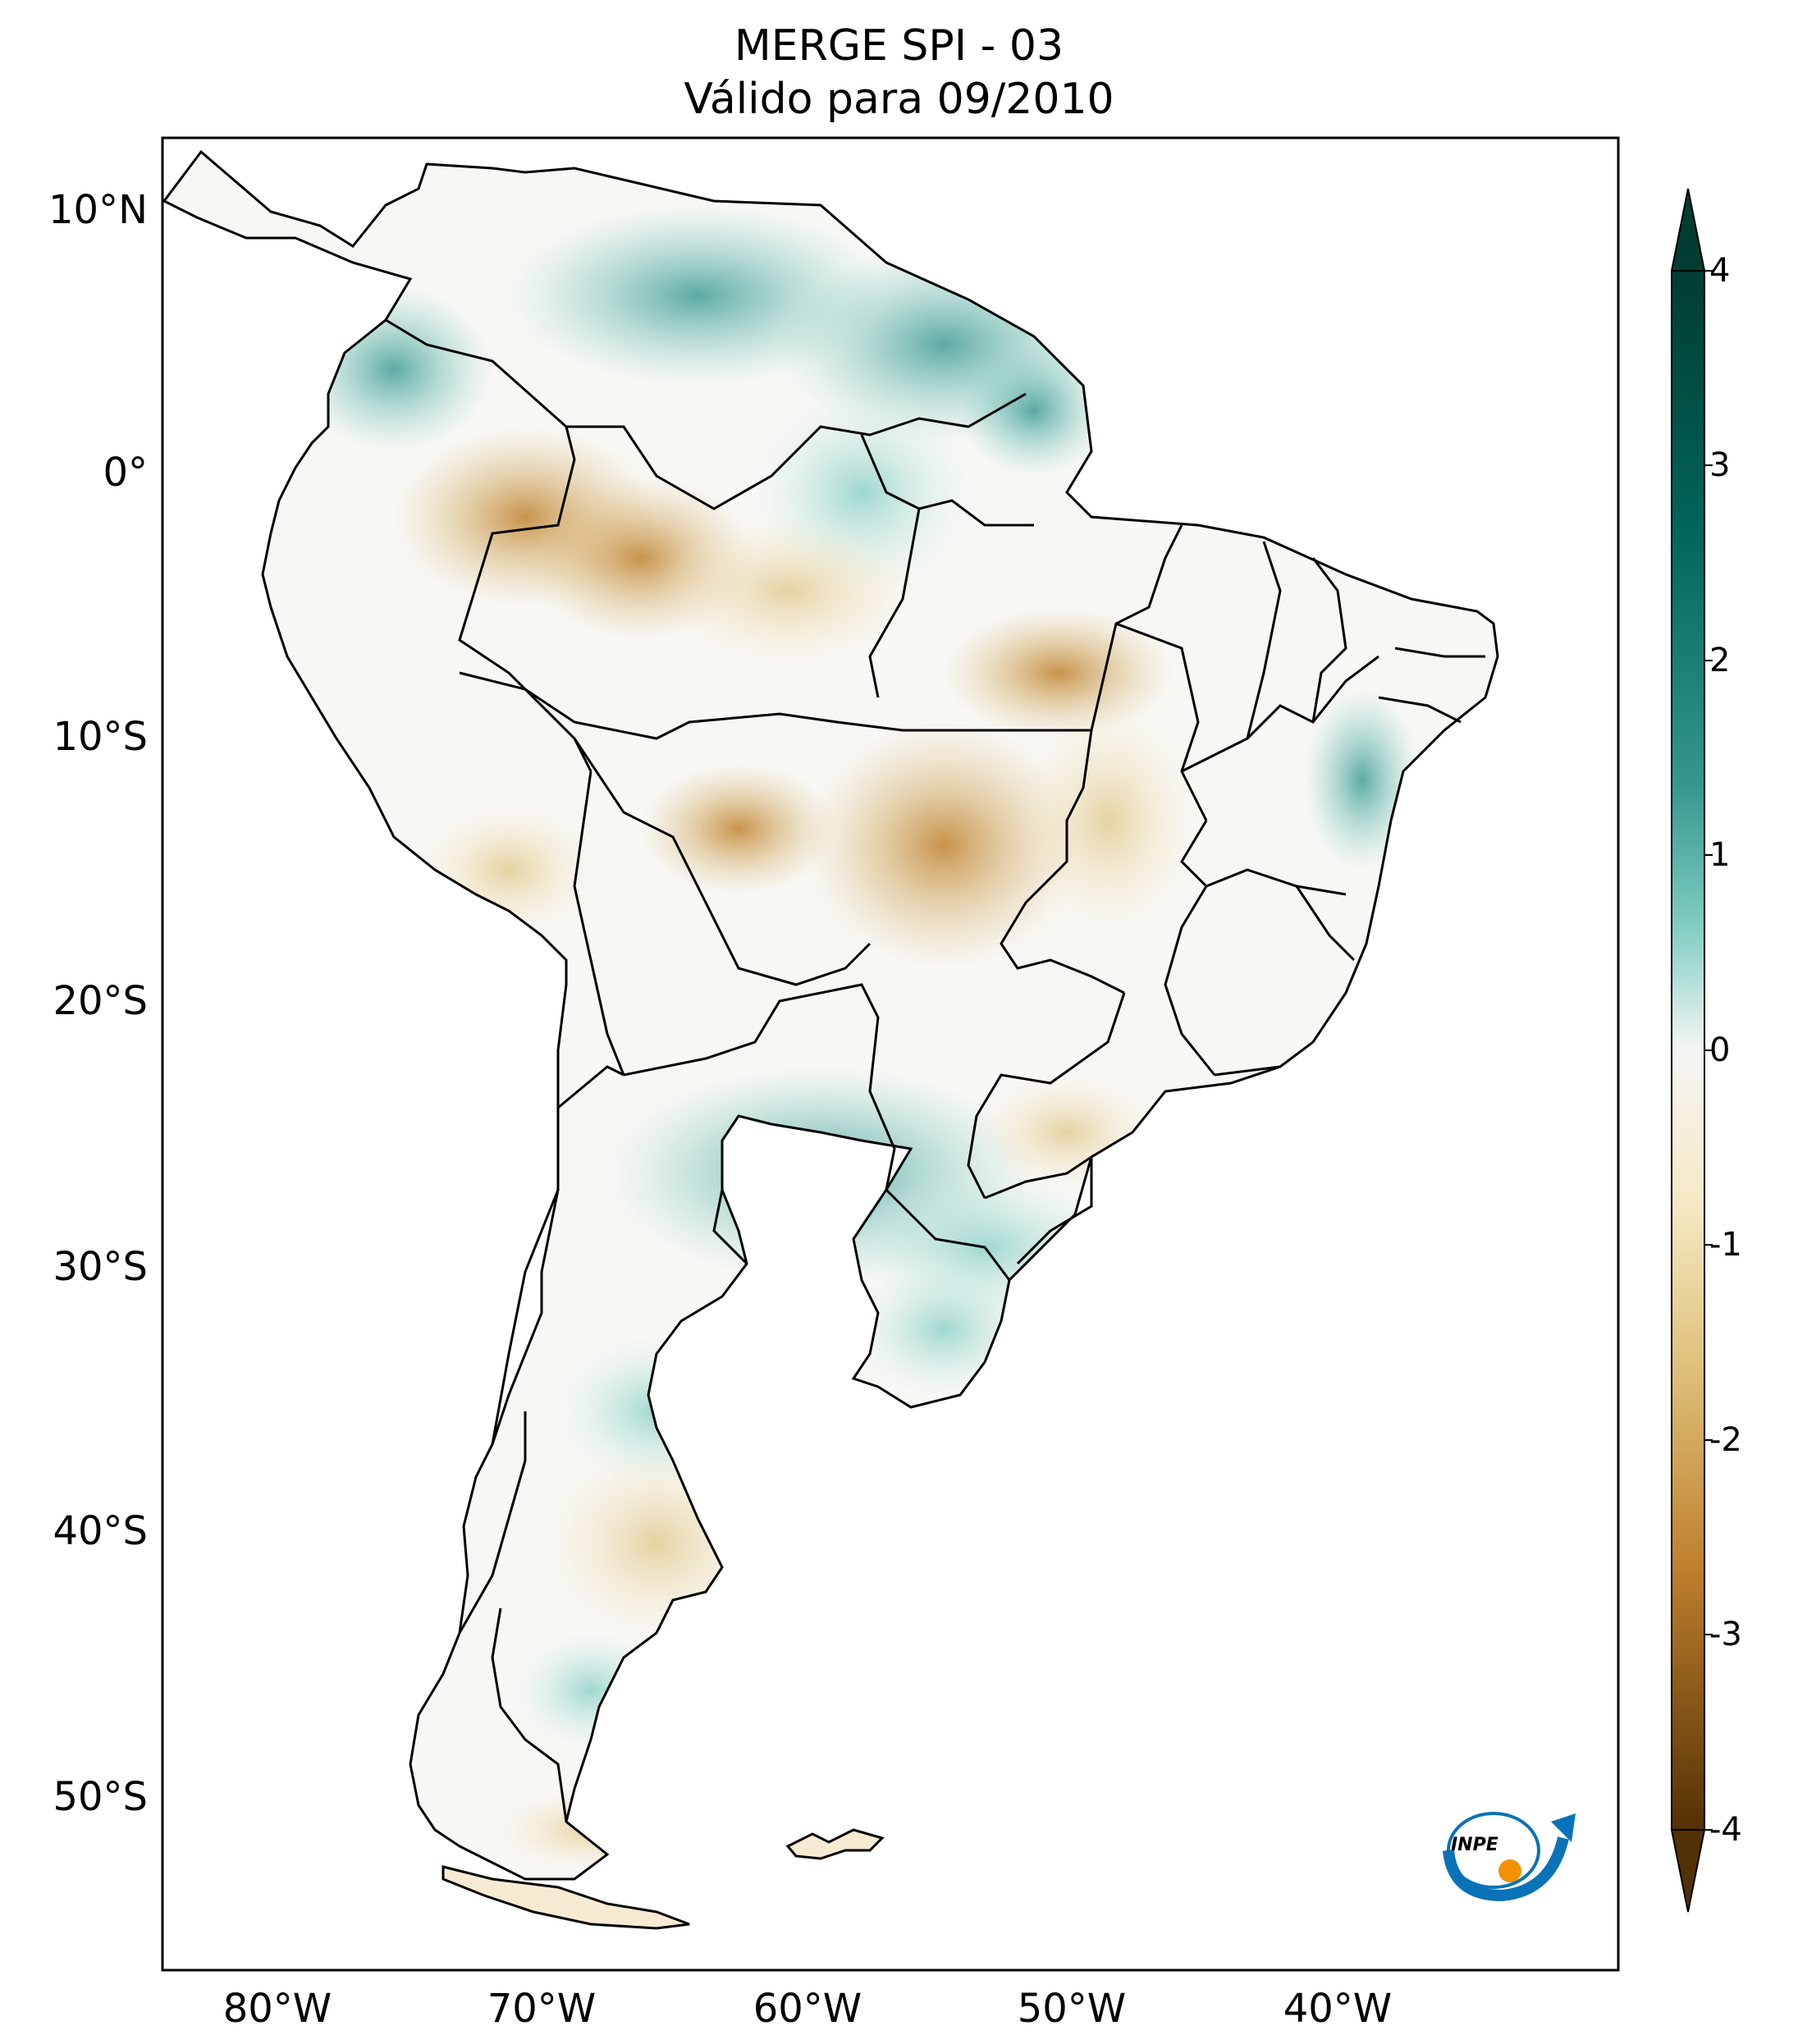 The height and width of the screenshot is (2044, 1798). Describe the element at coordinates (565, 1897) in the screenshot. I see `tierra-del-fuego` at that location.